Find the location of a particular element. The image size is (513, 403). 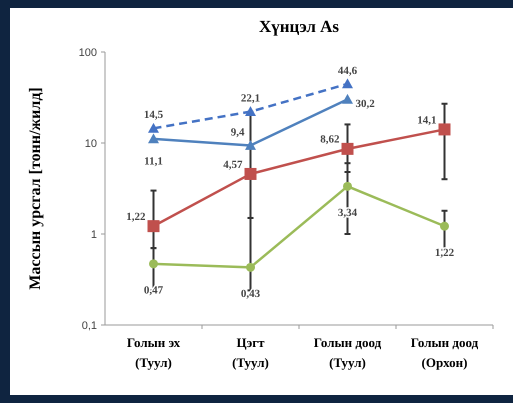

x-tick-label: Голын эх (Туул) is located at coordinates (153, 352).